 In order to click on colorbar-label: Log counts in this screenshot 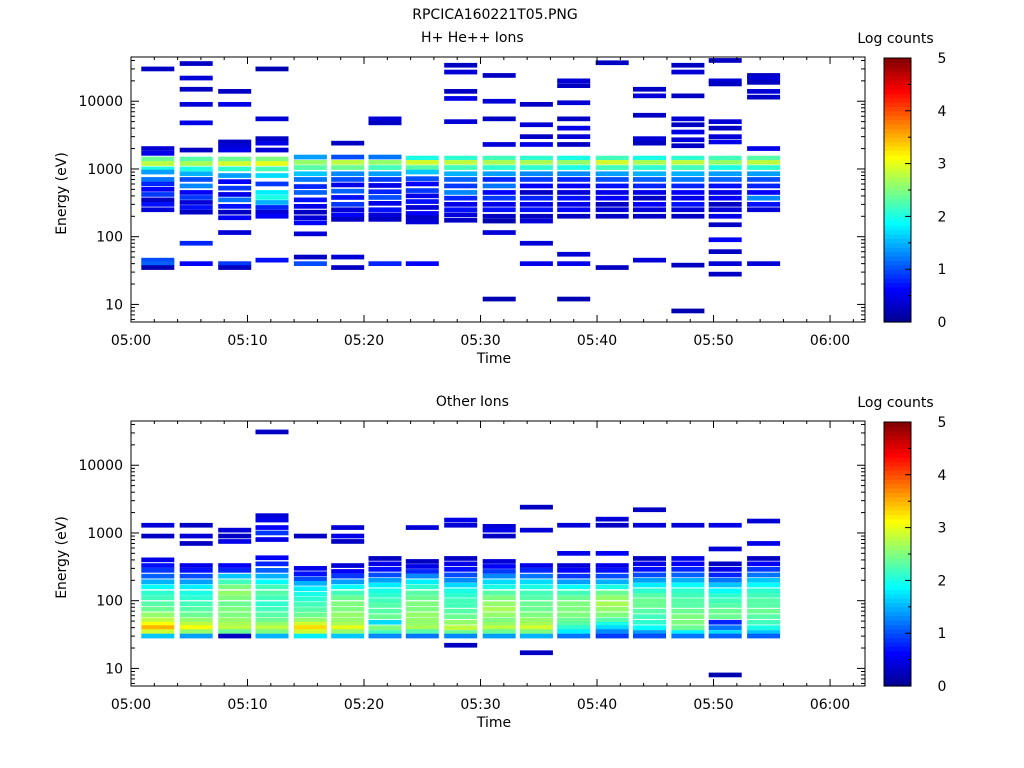, I will do `click(895, 403)`.